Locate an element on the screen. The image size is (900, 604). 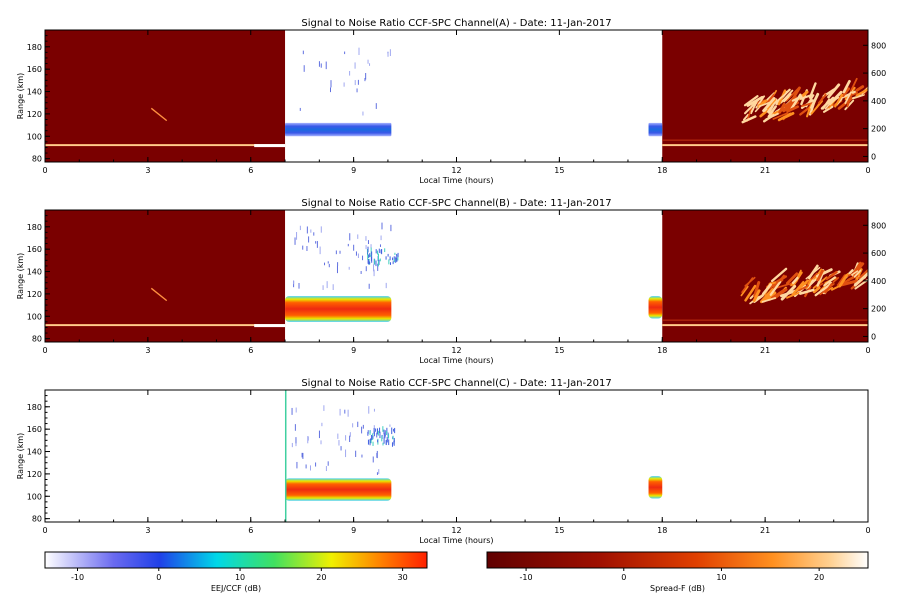
y-tick-label: 180 is located at coordinates (34, 47).